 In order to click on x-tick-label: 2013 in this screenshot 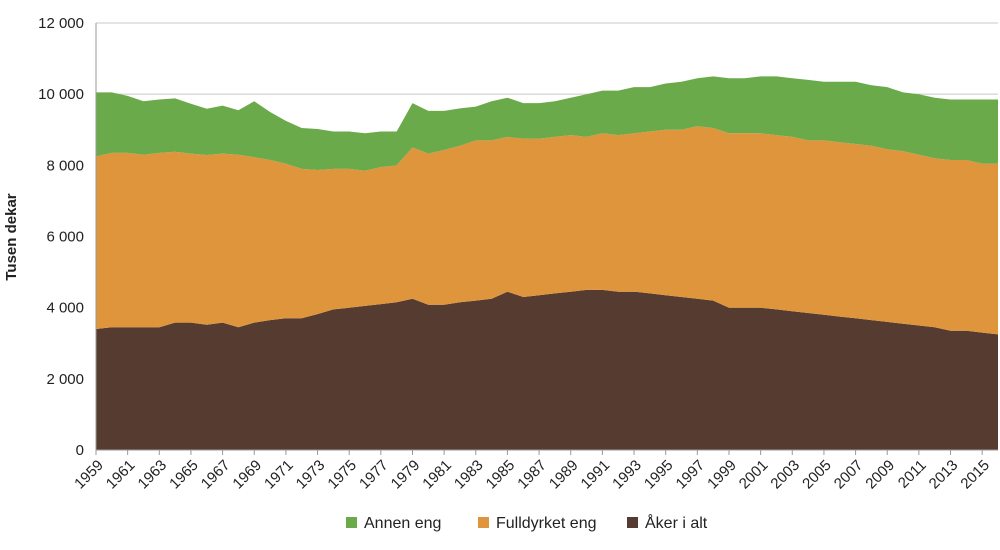, I will do `click(944, 475)`.